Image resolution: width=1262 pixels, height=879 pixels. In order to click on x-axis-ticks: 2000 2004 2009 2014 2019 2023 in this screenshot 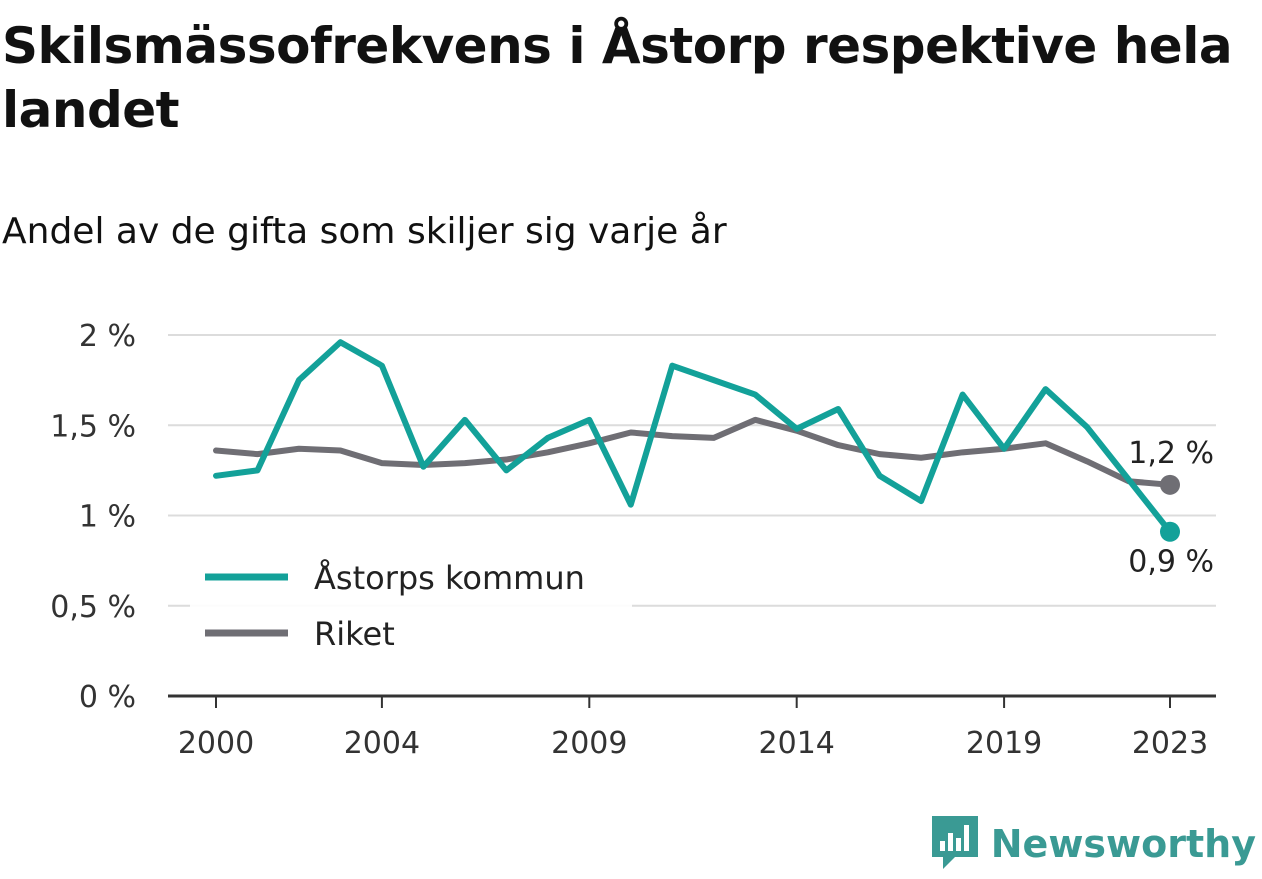, I will do `click(693, 728)`.